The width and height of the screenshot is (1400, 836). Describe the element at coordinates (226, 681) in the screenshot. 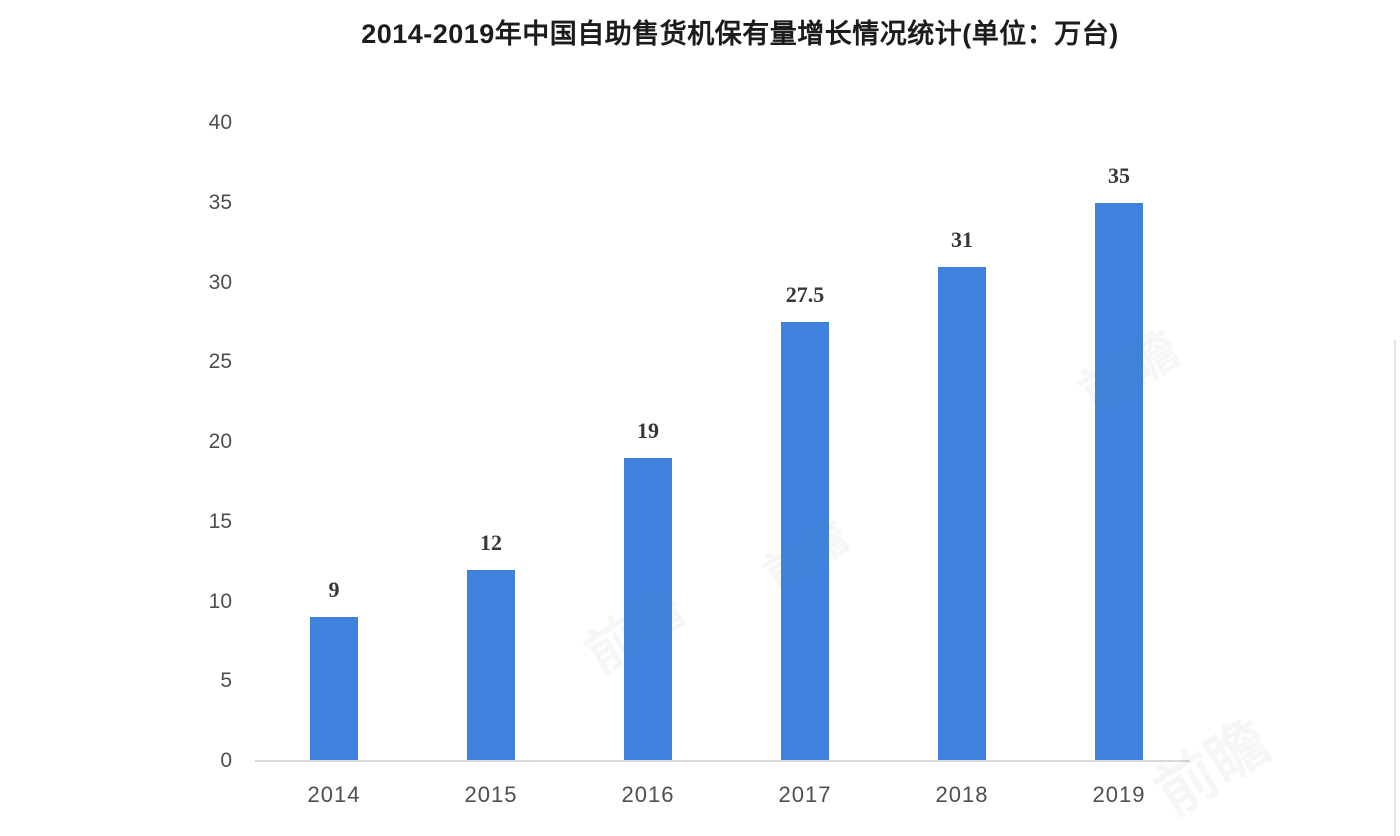

I see `y-tick-label: 5` at that location.